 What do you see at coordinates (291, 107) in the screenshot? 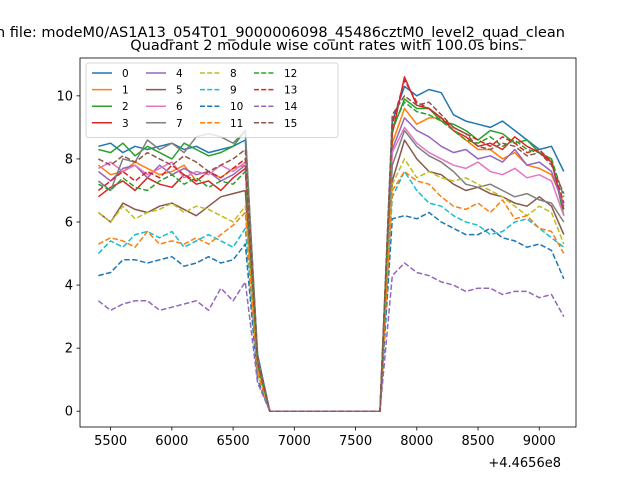
I see `legend-label-14: 14` at bounding box center [291, 107].